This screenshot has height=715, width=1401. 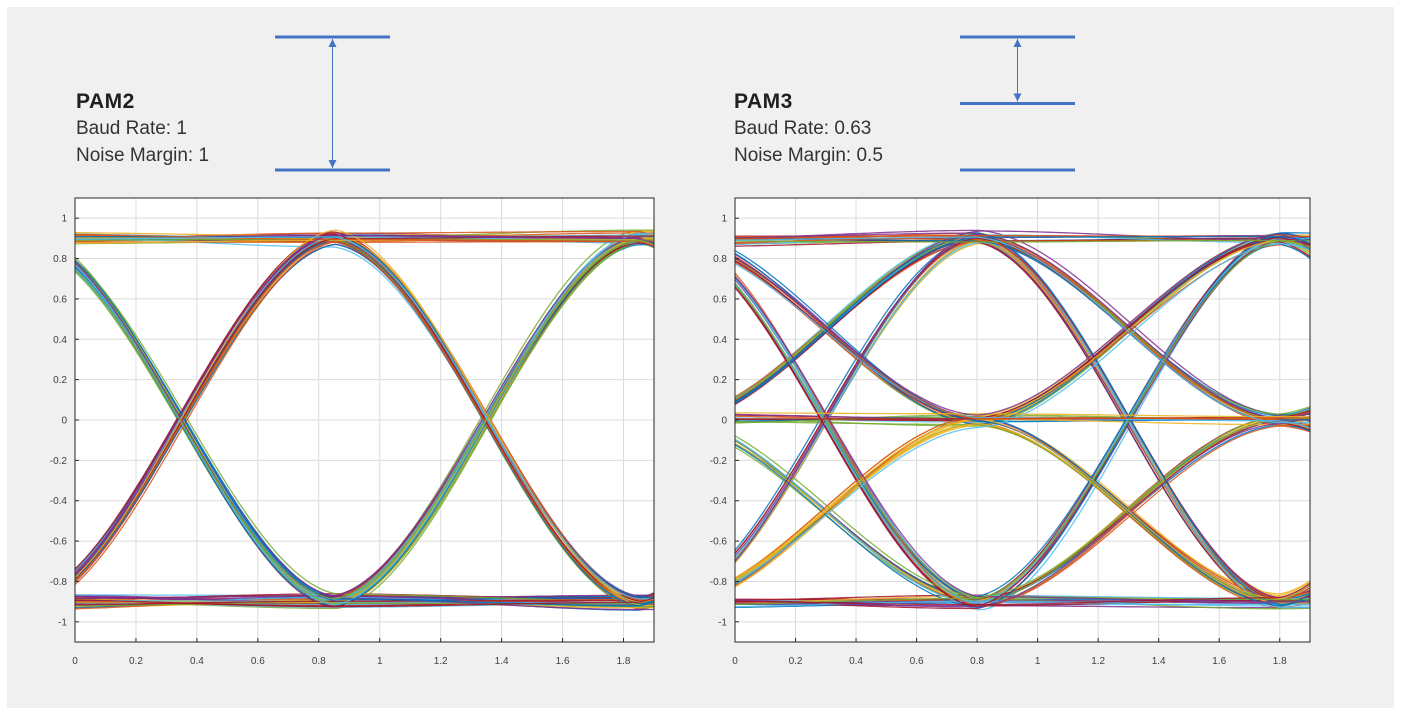 What do you see at coordinates (796, 661) in the screenshot?
I see `pam3-xtick-label: 0.2` at bounding box center [796, 661].